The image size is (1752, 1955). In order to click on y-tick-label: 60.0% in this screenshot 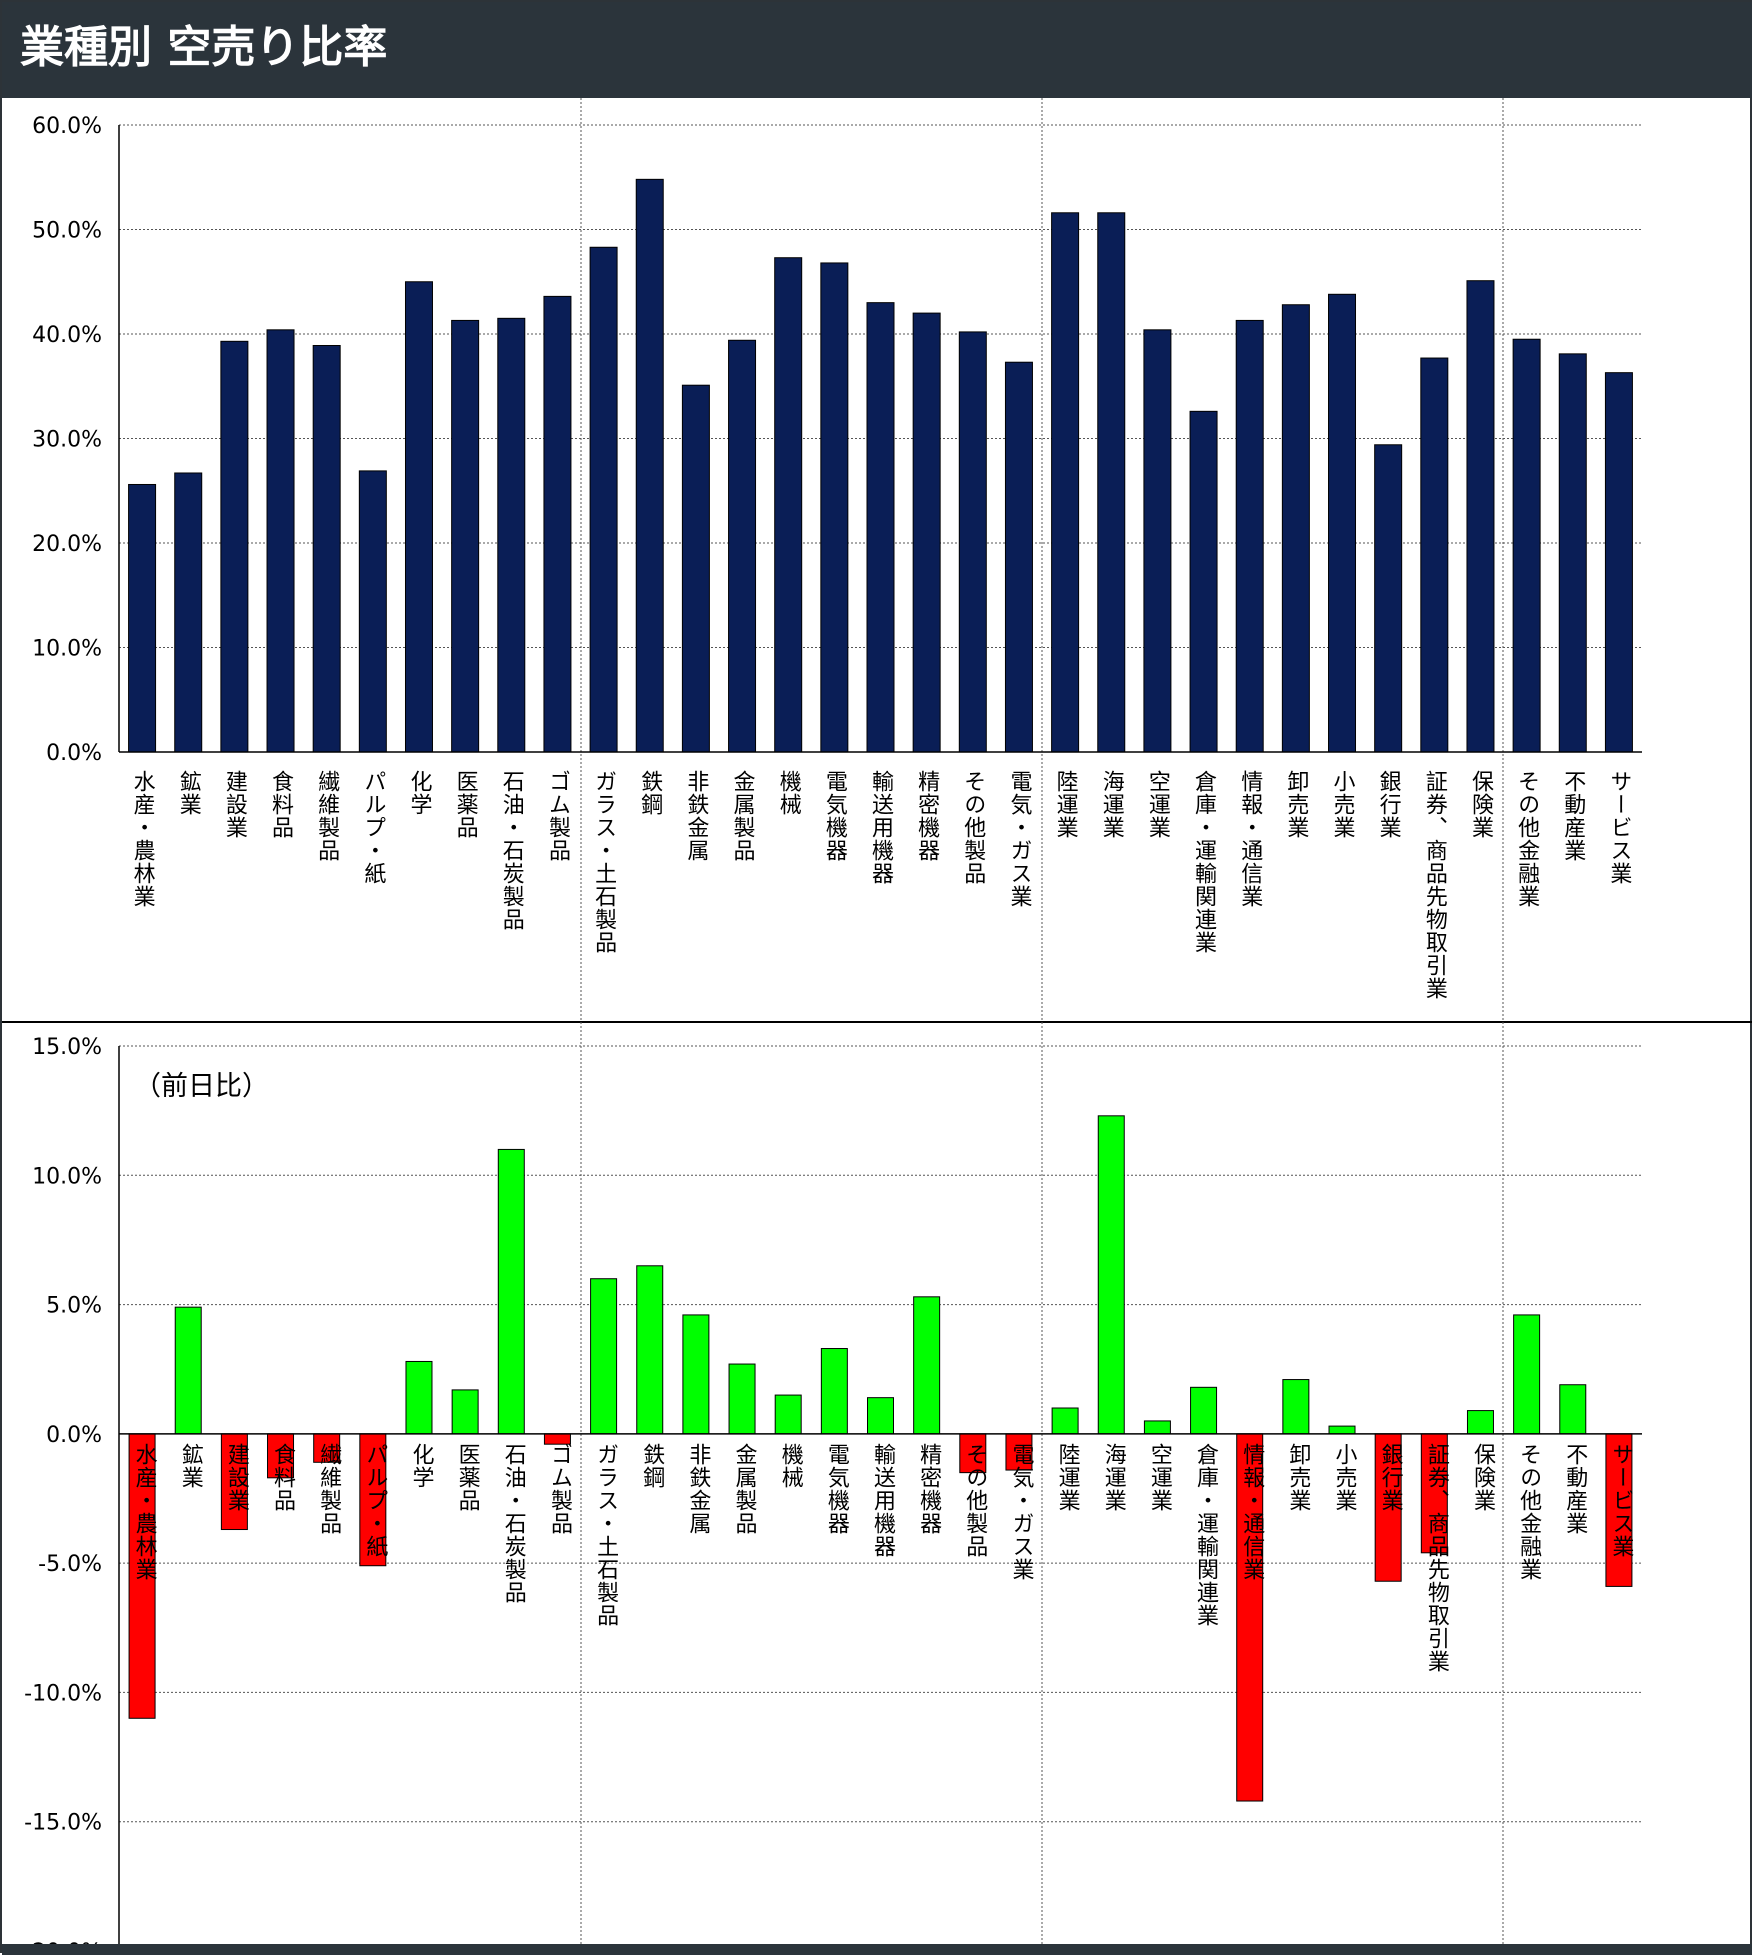, I will do `click(67, 126)`.